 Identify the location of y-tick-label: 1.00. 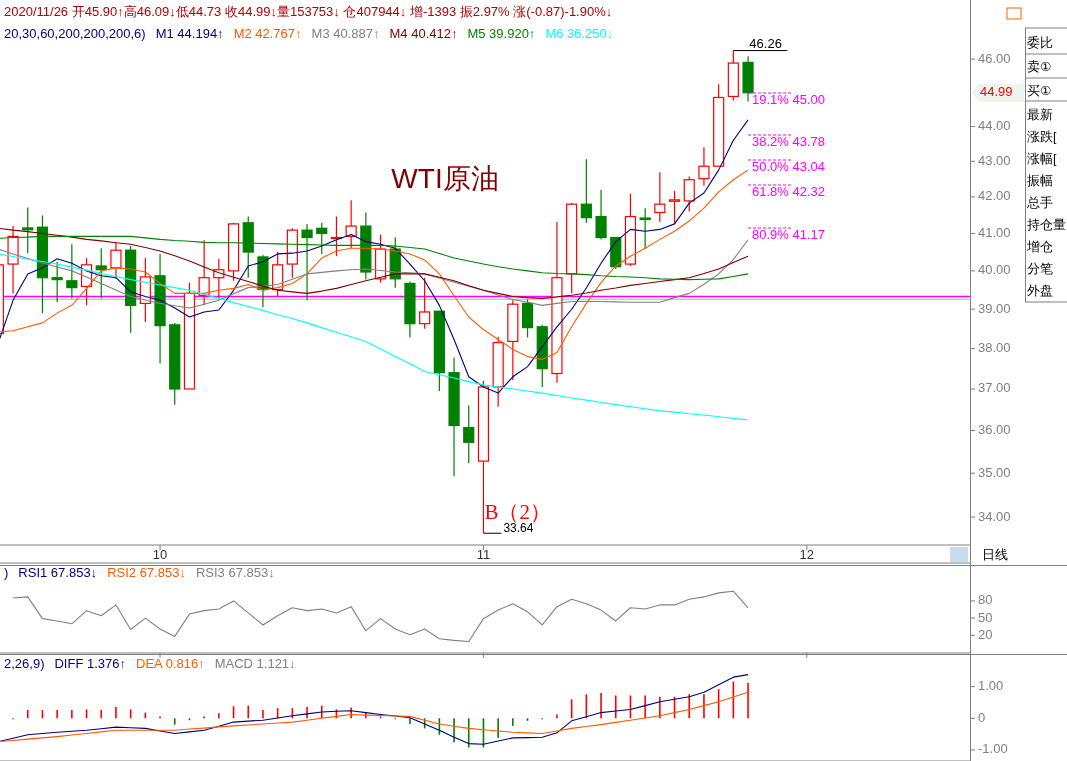
(991, 686).